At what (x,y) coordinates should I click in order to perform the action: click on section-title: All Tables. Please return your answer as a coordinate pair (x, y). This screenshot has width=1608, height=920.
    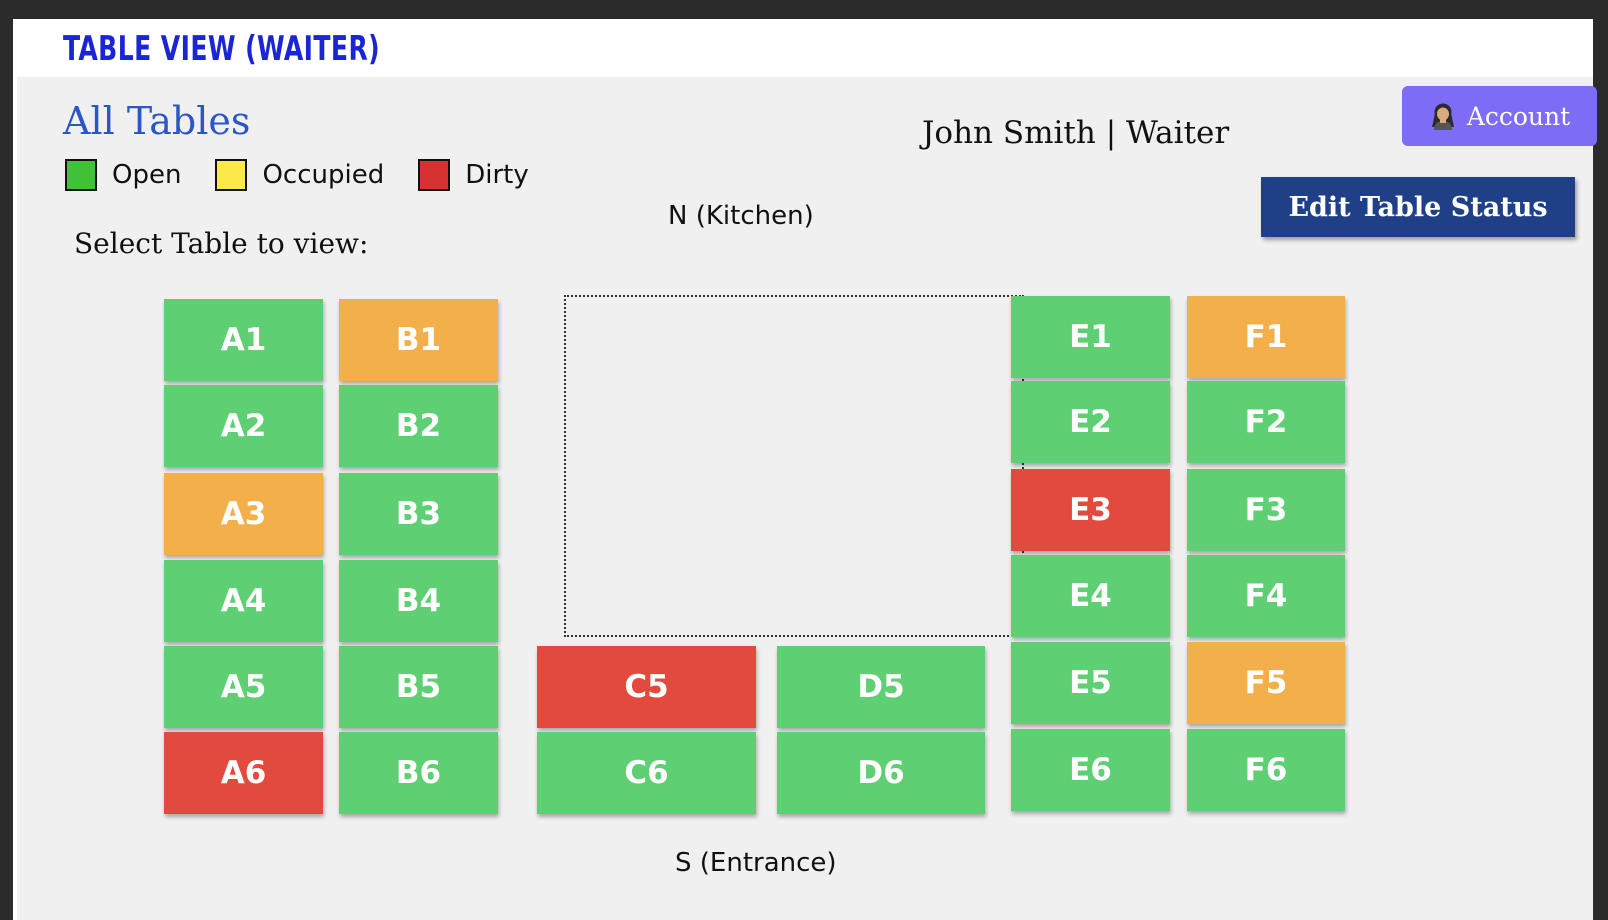
    Looking at the image, I should click on (157, 121).